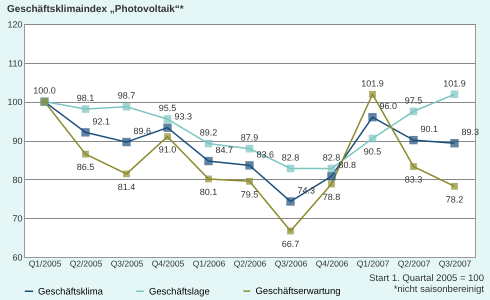 The height and width of the screenshot is (300, 490). Describe the element at coordinates (45, 263) in the screenshot. I see `x-tick-label: Q1/2005` at that location.